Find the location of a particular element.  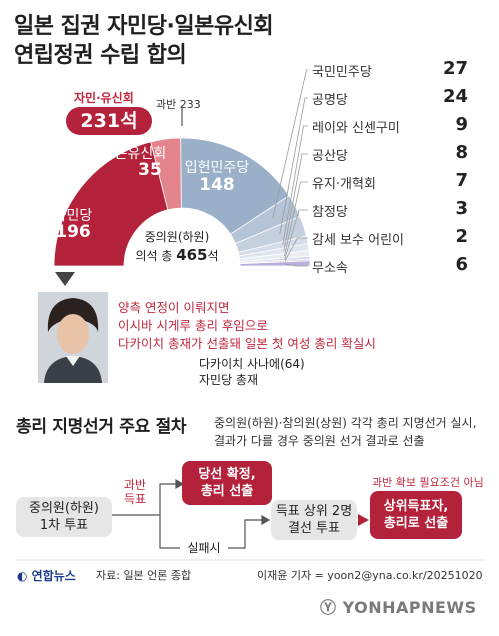

source-text: 자료: 일본 언론 종합 is located at coordinates (144, 575).